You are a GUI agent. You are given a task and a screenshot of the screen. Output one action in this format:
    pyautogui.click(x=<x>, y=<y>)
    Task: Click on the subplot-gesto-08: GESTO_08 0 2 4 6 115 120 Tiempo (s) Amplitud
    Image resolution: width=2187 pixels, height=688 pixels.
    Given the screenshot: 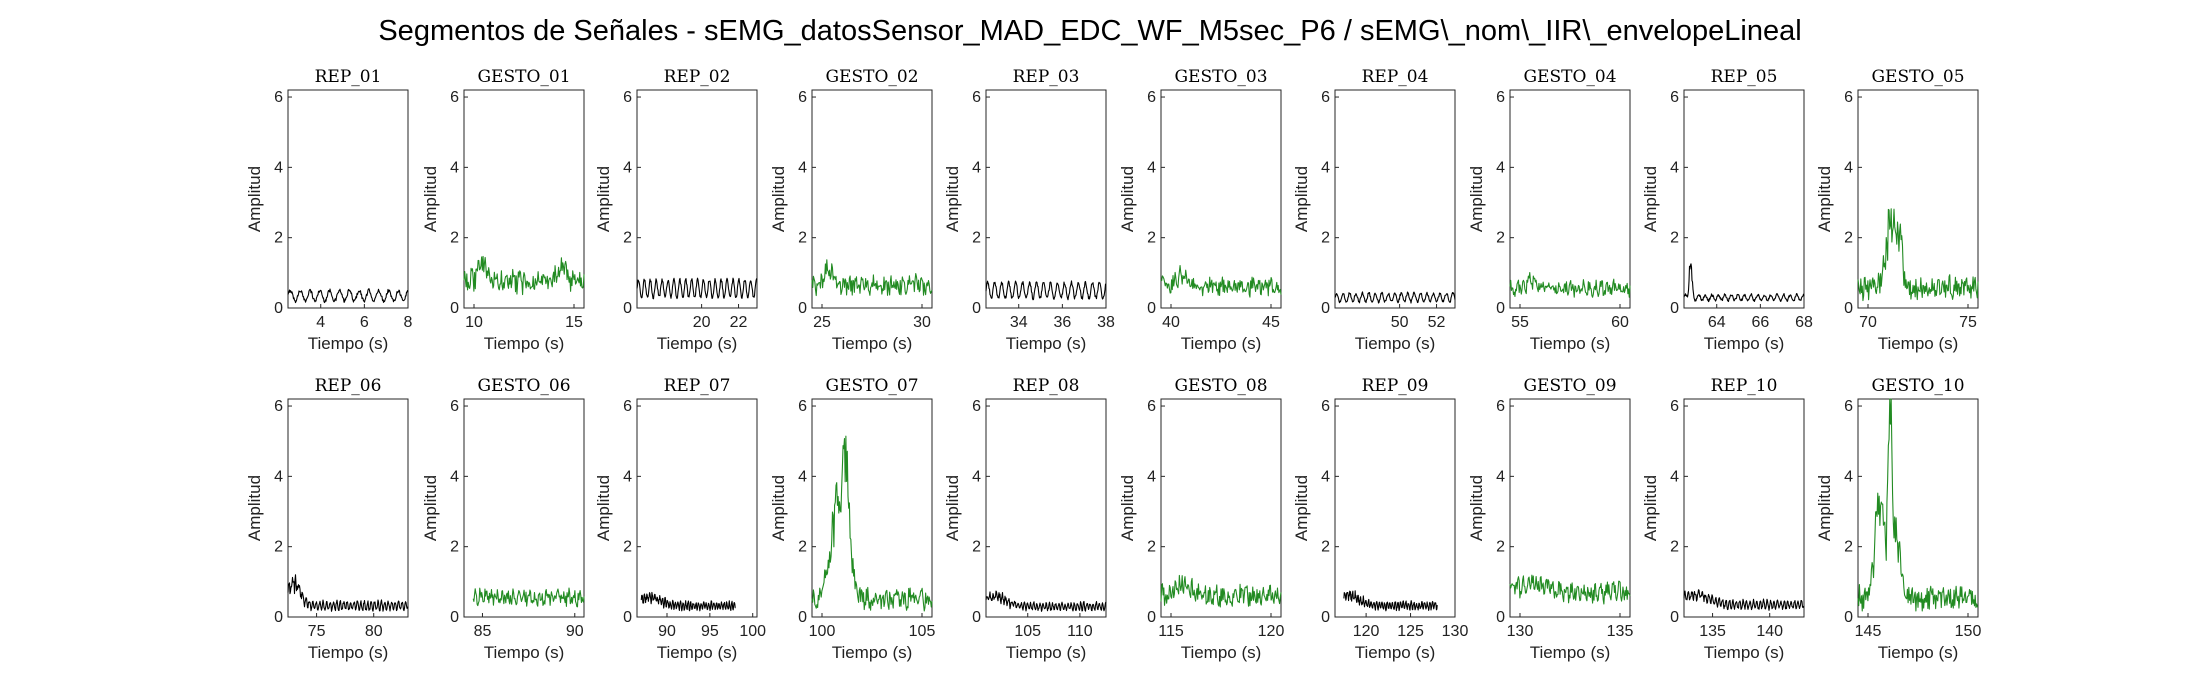 What is the action you would take?
    pyautogui.click(x=1201, y=519)
    